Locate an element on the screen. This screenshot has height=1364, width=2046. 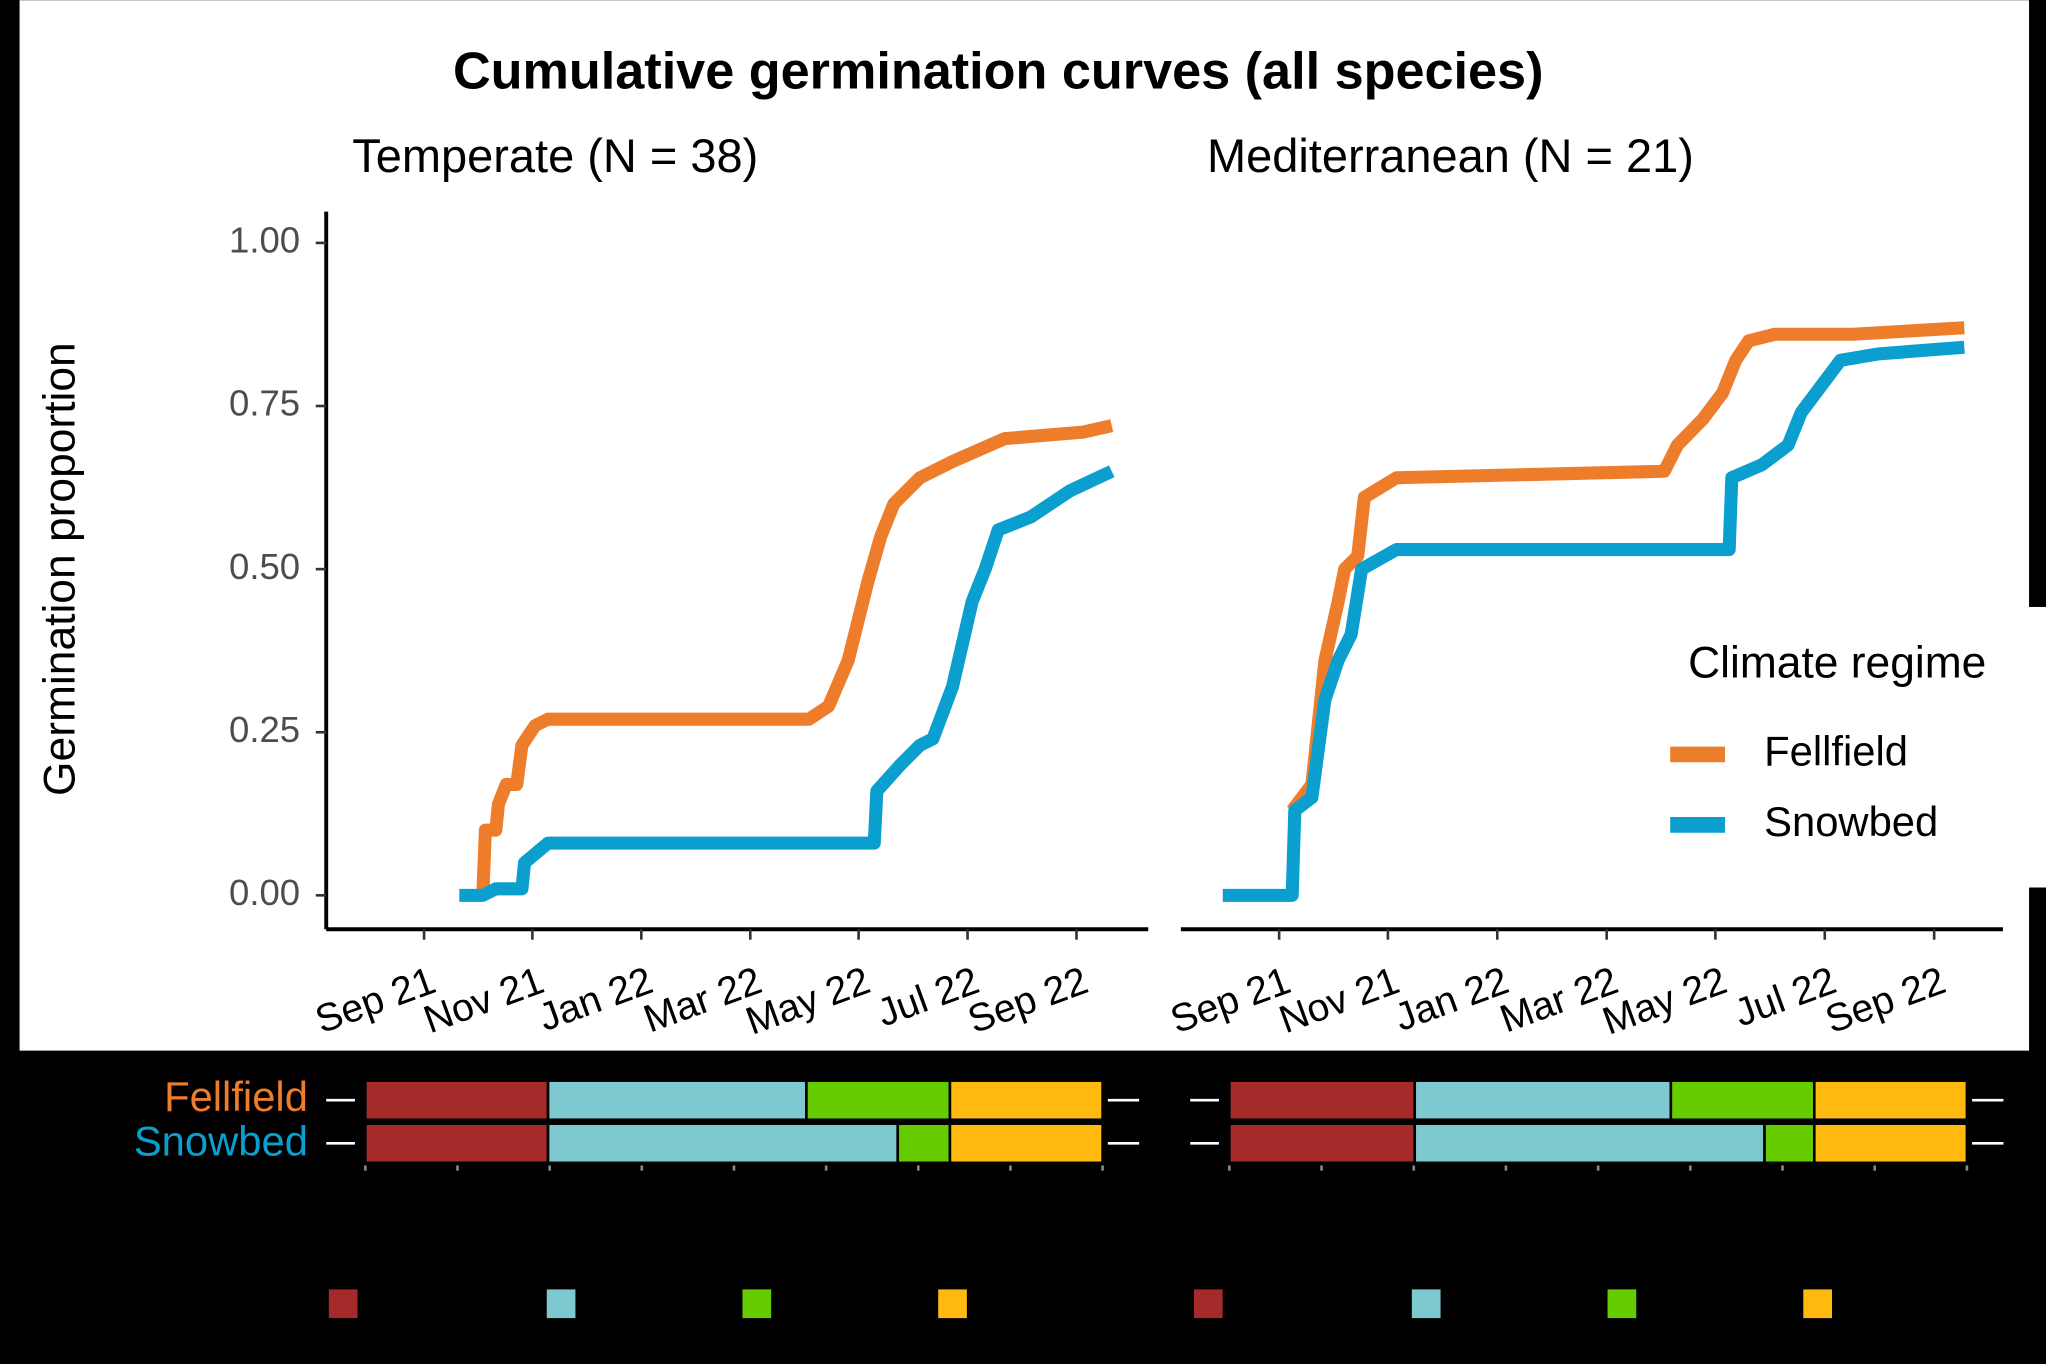
y-tick-label: 0.00 is located at coordinates (264, 892).